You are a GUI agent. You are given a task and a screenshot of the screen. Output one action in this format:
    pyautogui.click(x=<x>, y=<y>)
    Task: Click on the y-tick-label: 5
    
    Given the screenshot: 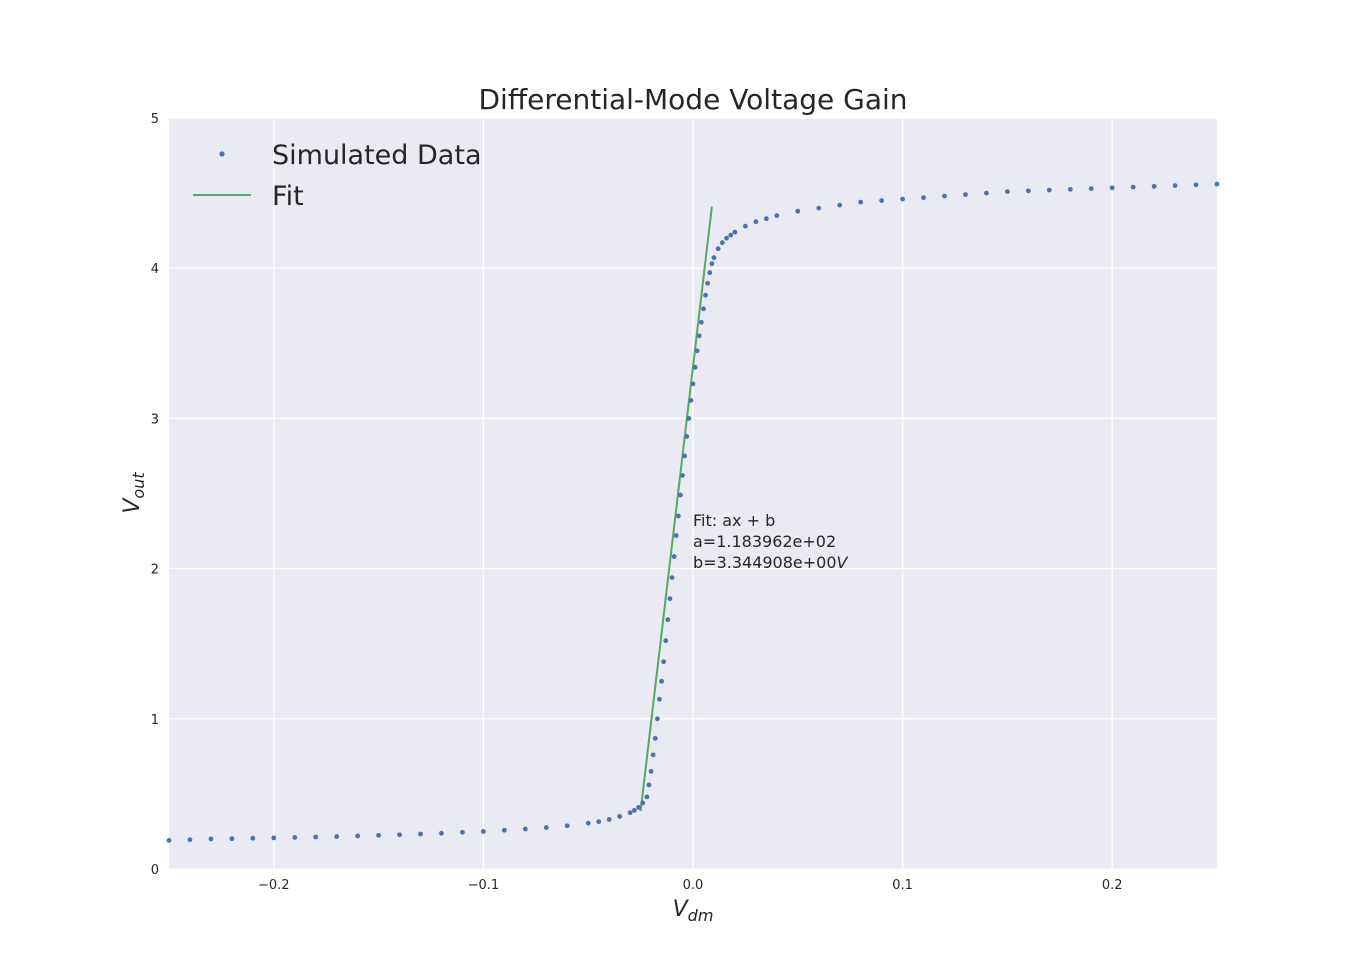 What is the action you would take?
    pyautogui.click(x=155, y=119)
    